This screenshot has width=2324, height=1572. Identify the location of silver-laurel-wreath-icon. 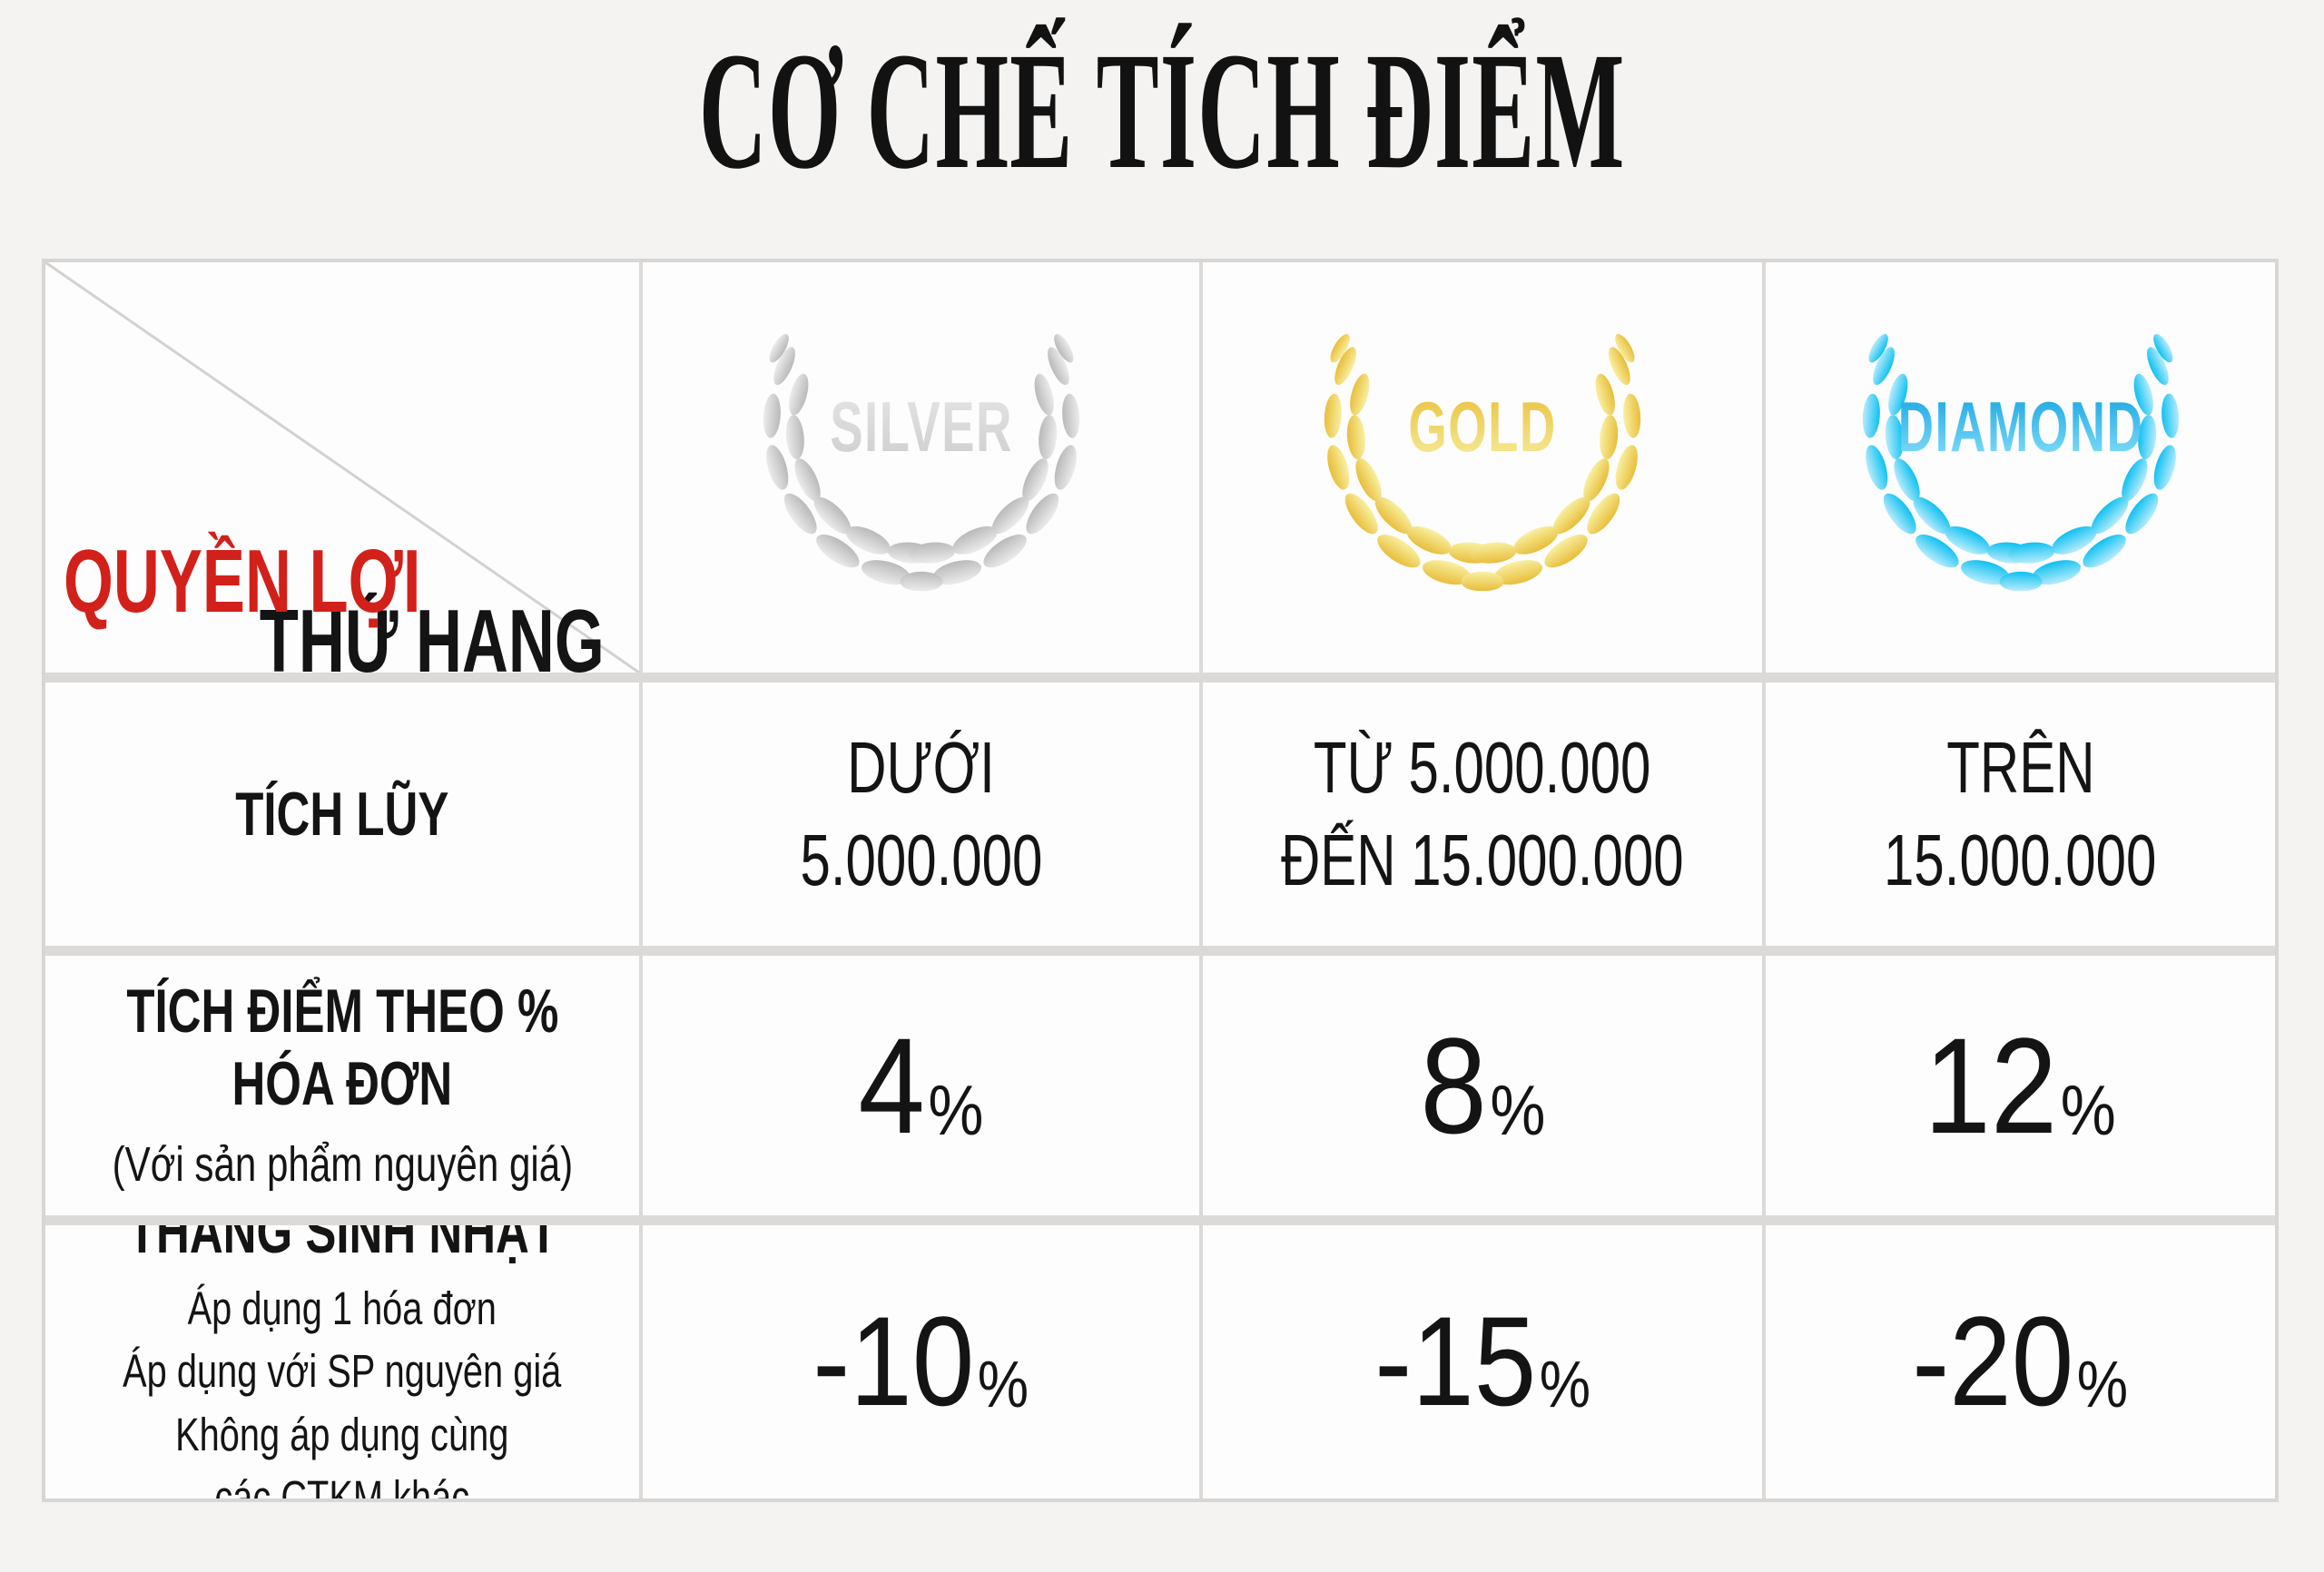
(921, 467).